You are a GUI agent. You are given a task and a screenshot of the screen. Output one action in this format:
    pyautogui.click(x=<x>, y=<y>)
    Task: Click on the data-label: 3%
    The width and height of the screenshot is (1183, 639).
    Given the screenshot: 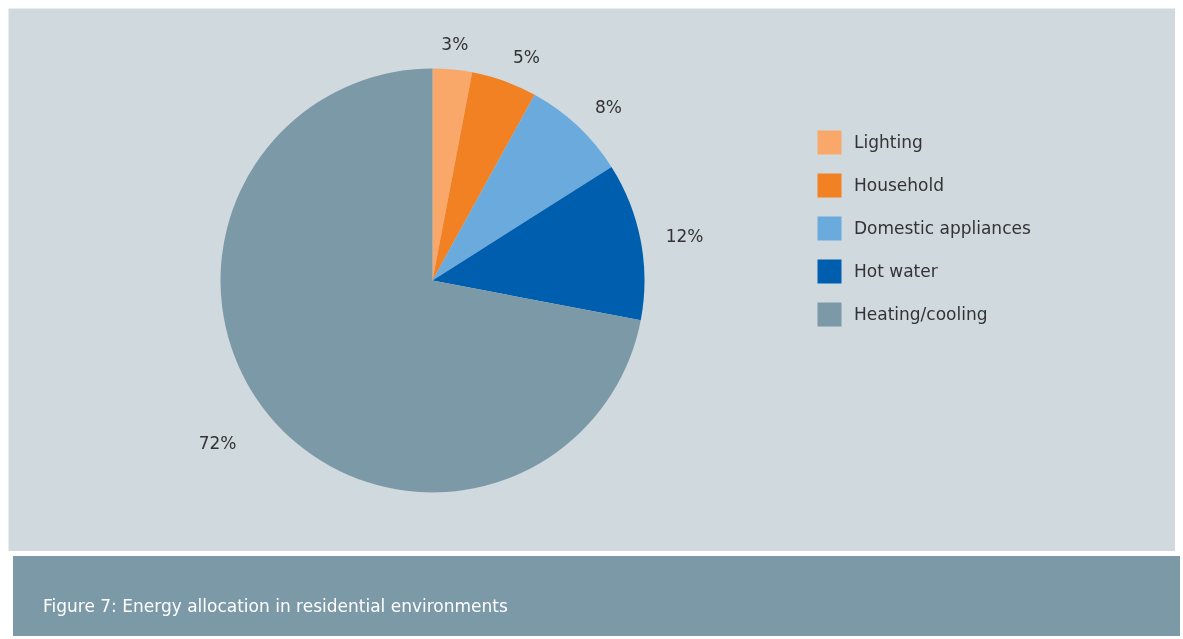 What is the action you would take?
    pyautogui.click(x=455, y=44)
    